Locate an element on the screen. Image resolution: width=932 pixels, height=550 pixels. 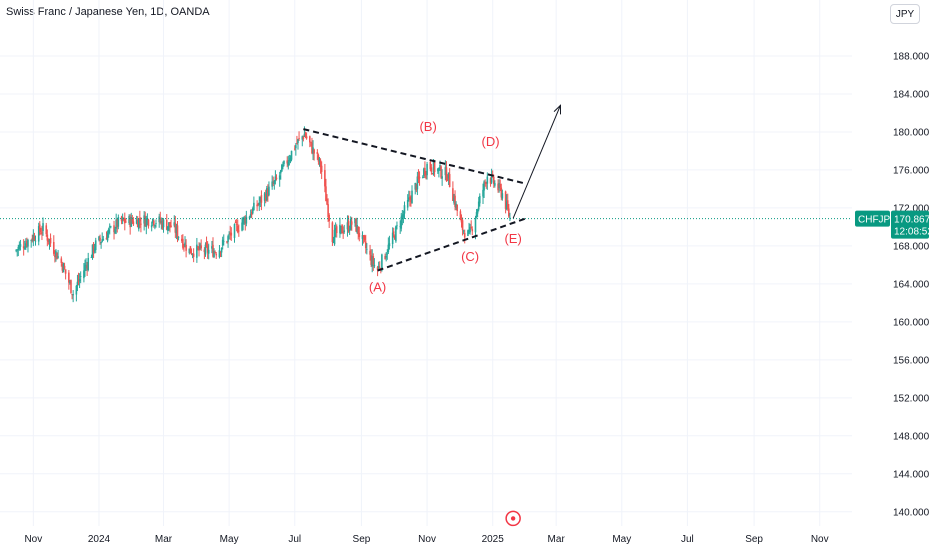
y-tick-label: 172.000 is located at coordinates (911, 208).